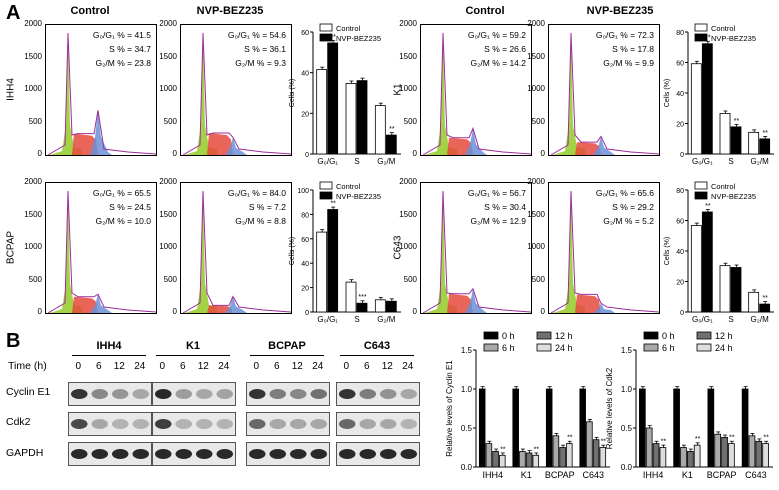 This screenshot has width=779, height=490. Describe the element at coordinates (102, 94) in the screenshot. I see `histogram-plot` at that location.